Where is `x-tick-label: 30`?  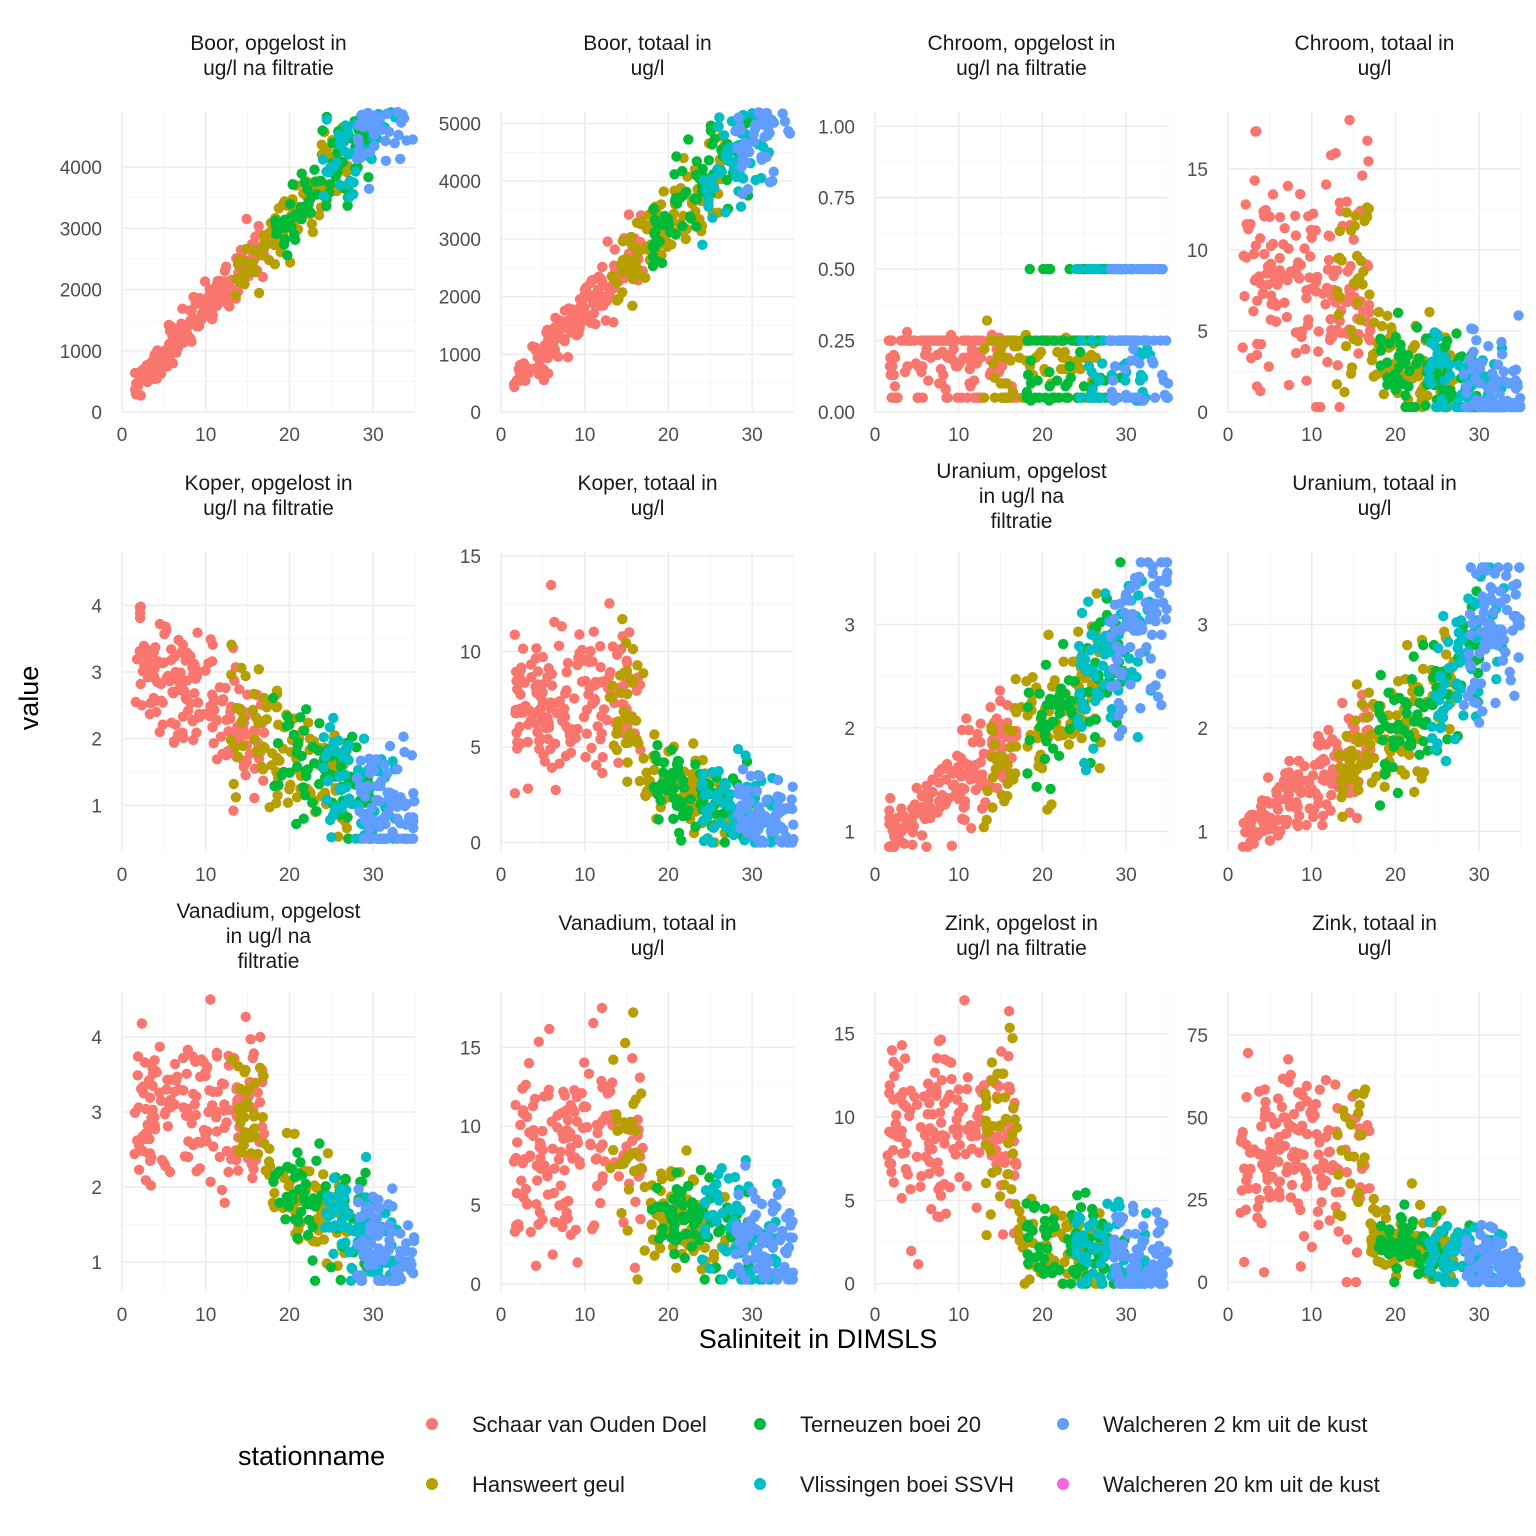 x-tick-label: 30 is located at coordinates (752, 875).